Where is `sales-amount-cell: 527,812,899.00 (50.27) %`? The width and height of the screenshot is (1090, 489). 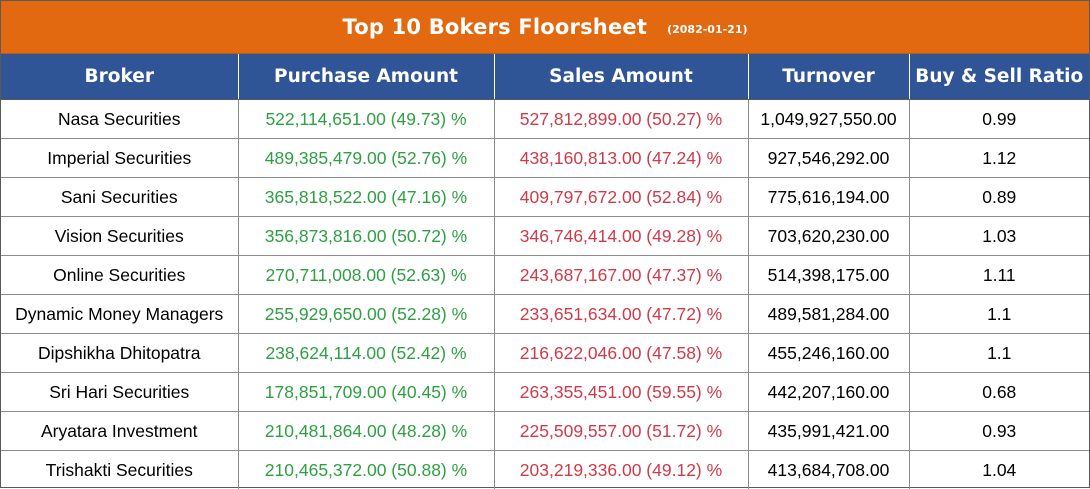 sales-amount-cell: 527,812,899.00 (50.27) % is located at coordinates (621, 119).